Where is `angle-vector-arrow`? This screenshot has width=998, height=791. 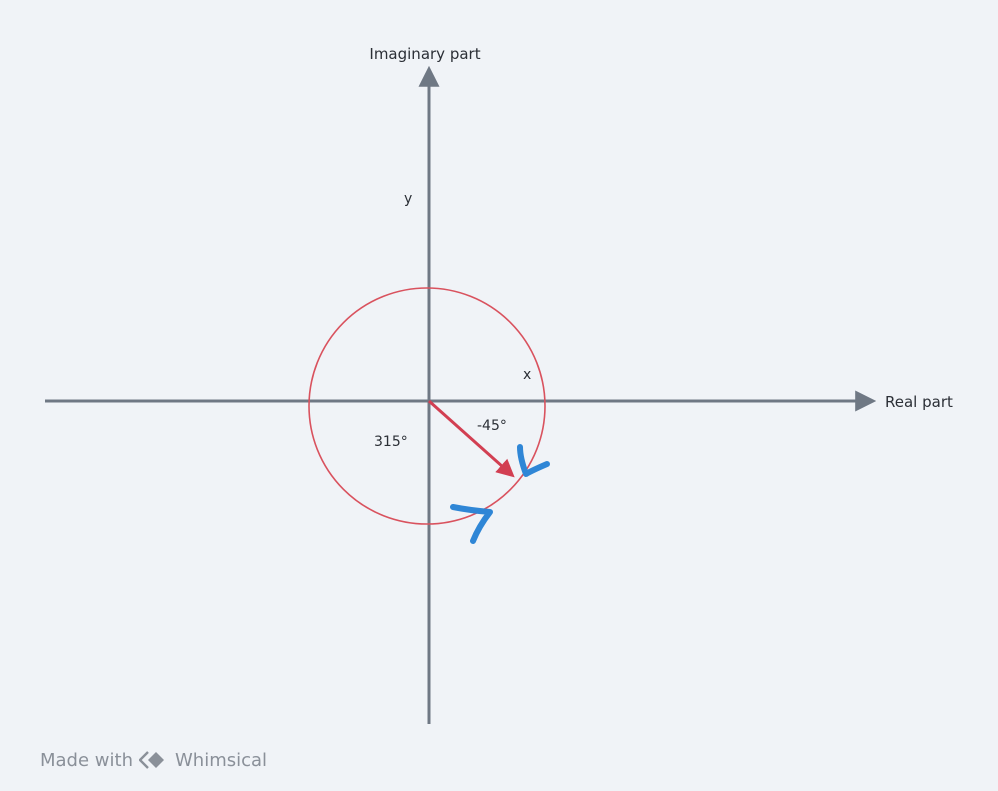 angle-vector-arrow is located at coordinates (470, 438).